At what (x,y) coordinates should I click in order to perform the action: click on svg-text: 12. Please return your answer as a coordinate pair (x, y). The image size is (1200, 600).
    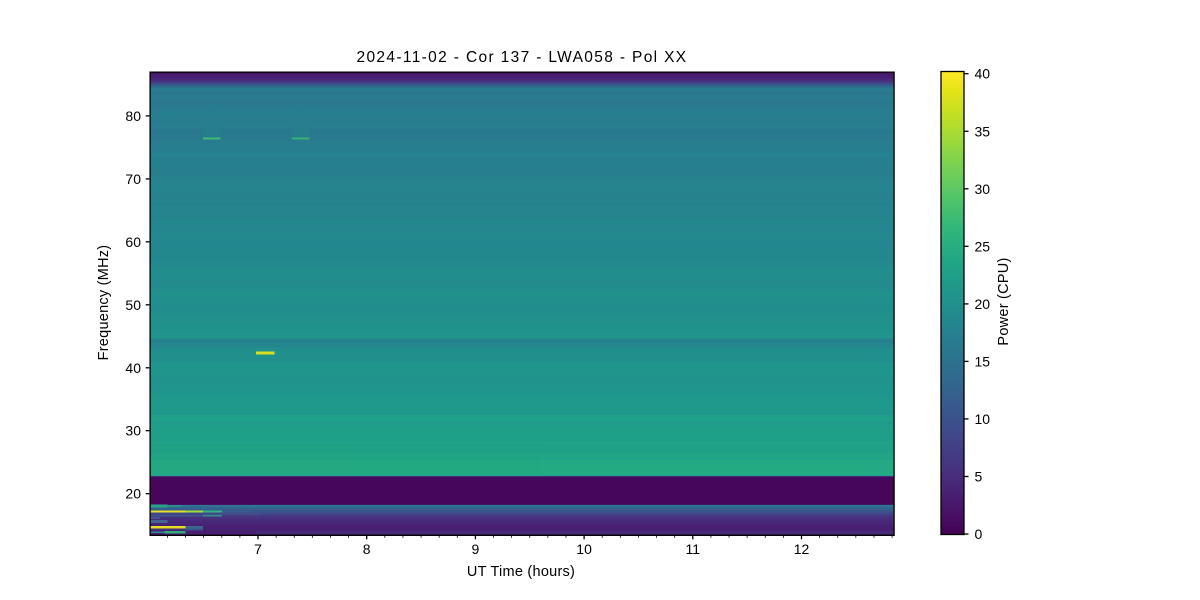
    Looking at the image, I should click on (802, 549).